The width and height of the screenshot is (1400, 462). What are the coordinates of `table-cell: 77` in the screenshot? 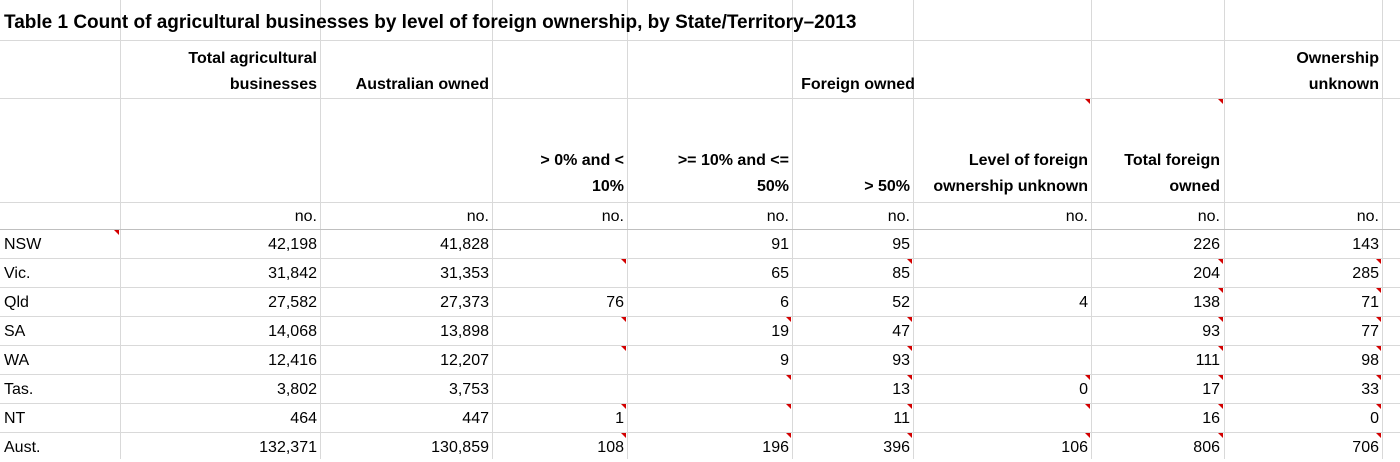 It's located at (1370, 331).